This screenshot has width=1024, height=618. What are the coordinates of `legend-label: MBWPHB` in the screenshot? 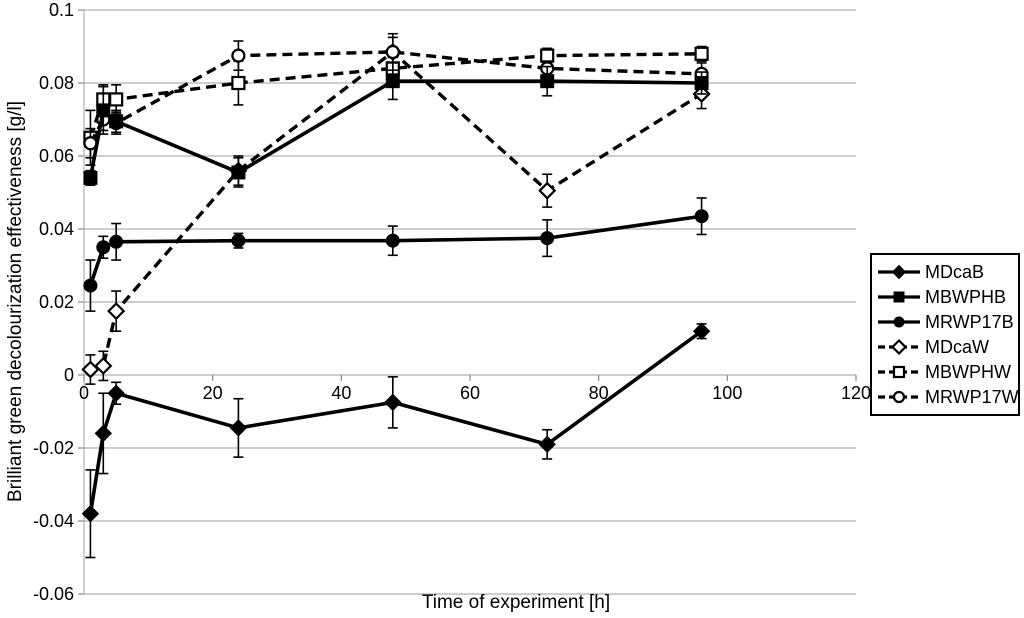 It's located at (965, 296).